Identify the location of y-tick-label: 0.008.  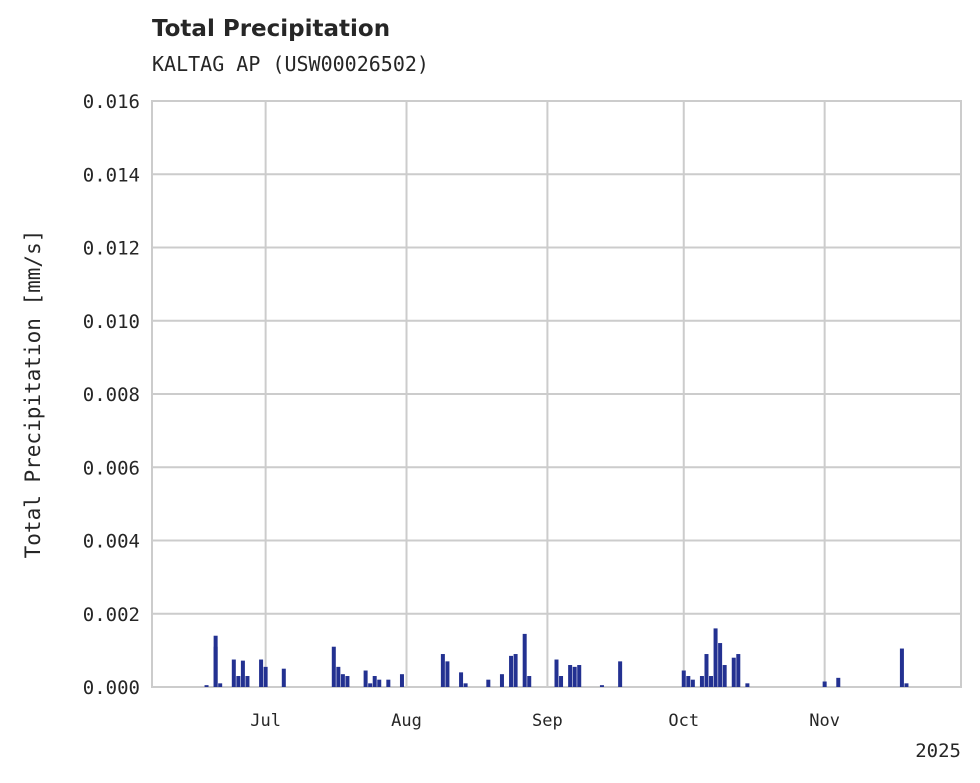
(111, 395).